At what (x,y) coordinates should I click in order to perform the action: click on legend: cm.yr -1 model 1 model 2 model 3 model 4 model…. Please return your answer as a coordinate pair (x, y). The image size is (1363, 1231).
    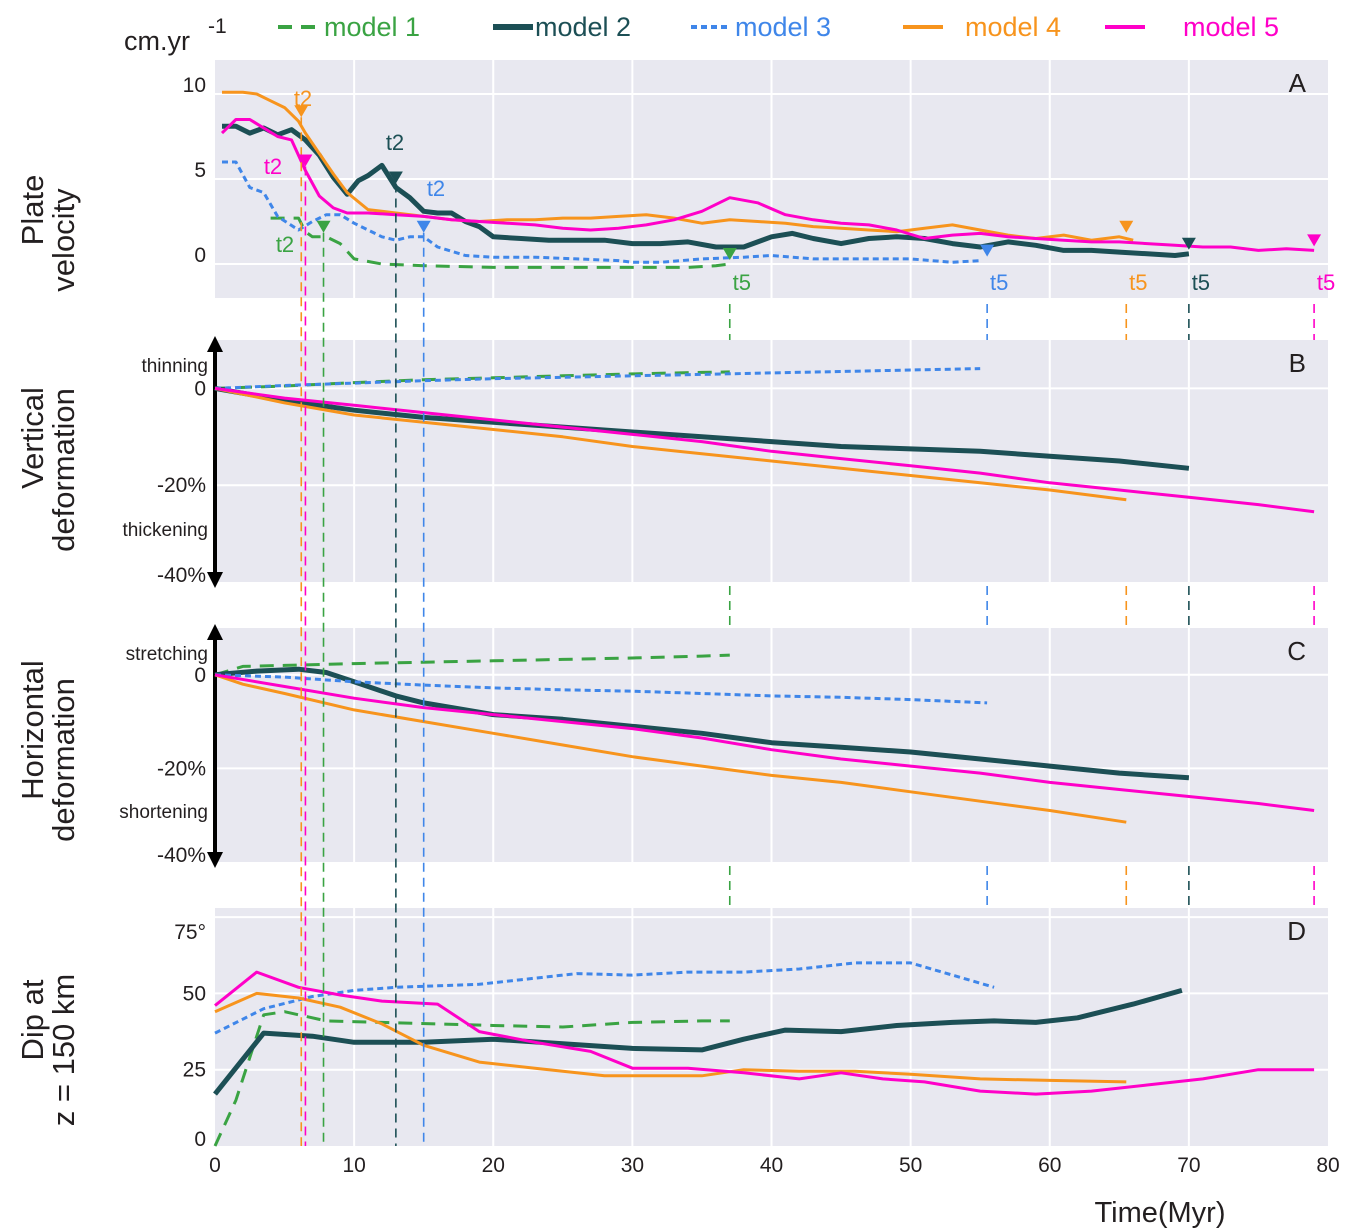
    Looking at the image, I should click on (701, 34).